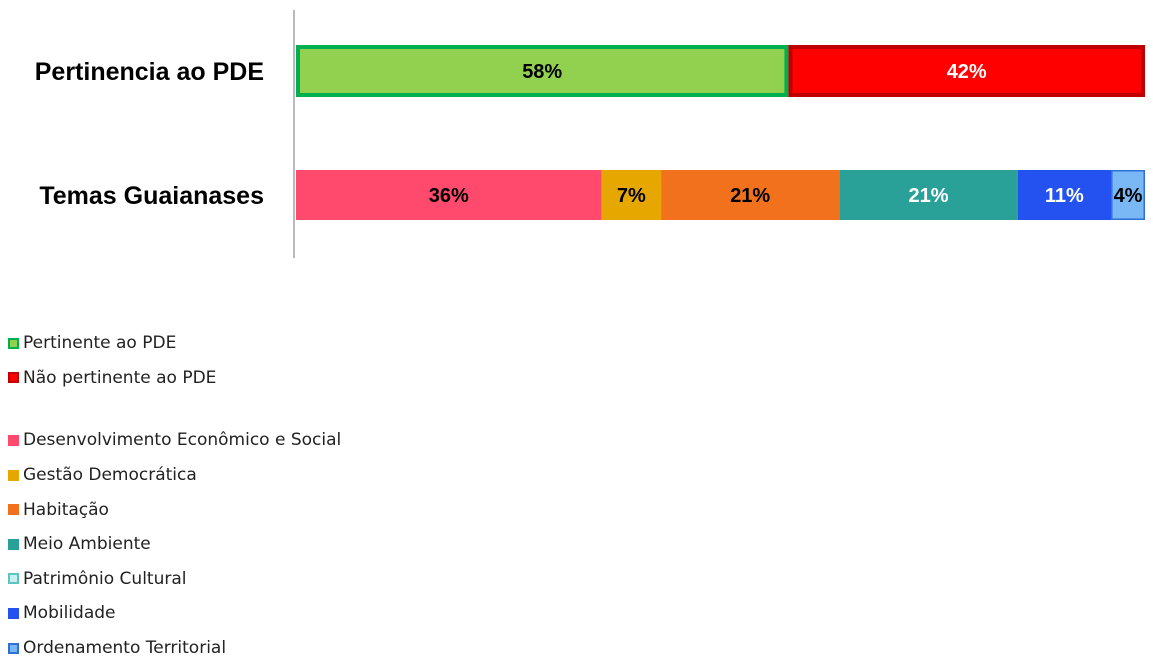  I want to click on legend-label: Não pertinente ao PDE, so click(120, 377).